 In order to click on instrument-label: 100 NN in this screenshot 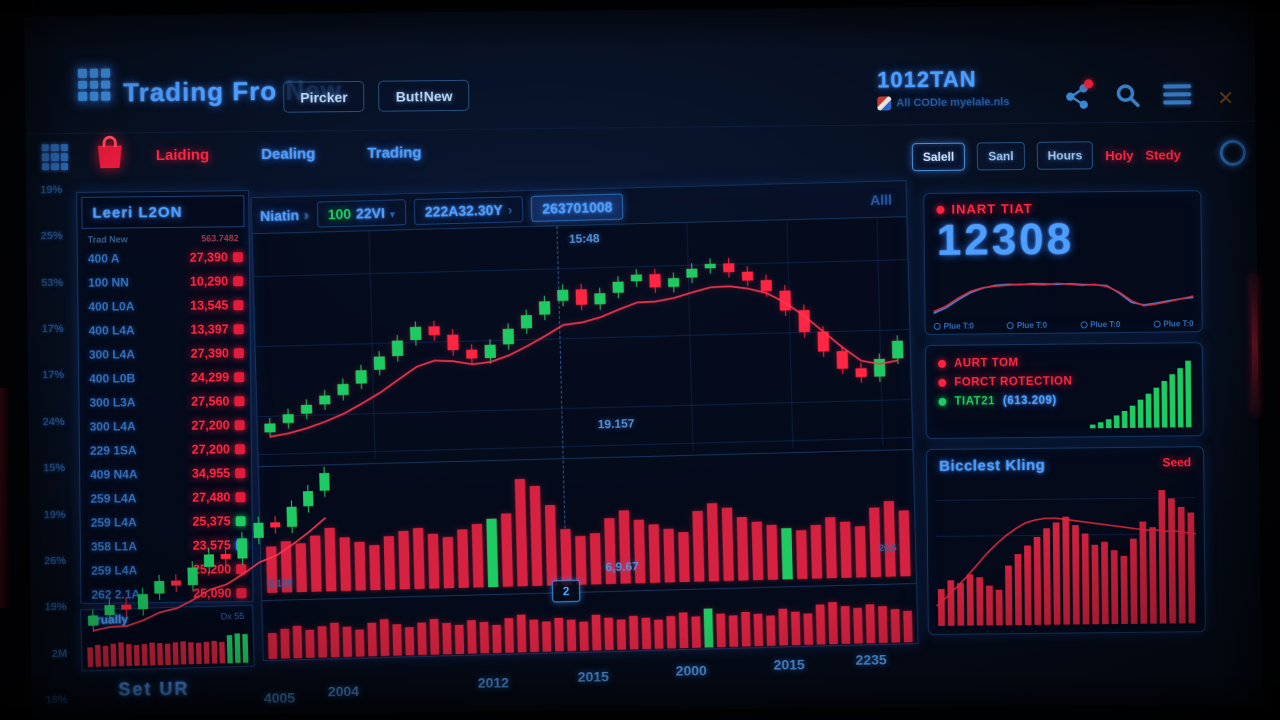, I will do `click(108, 282)`.